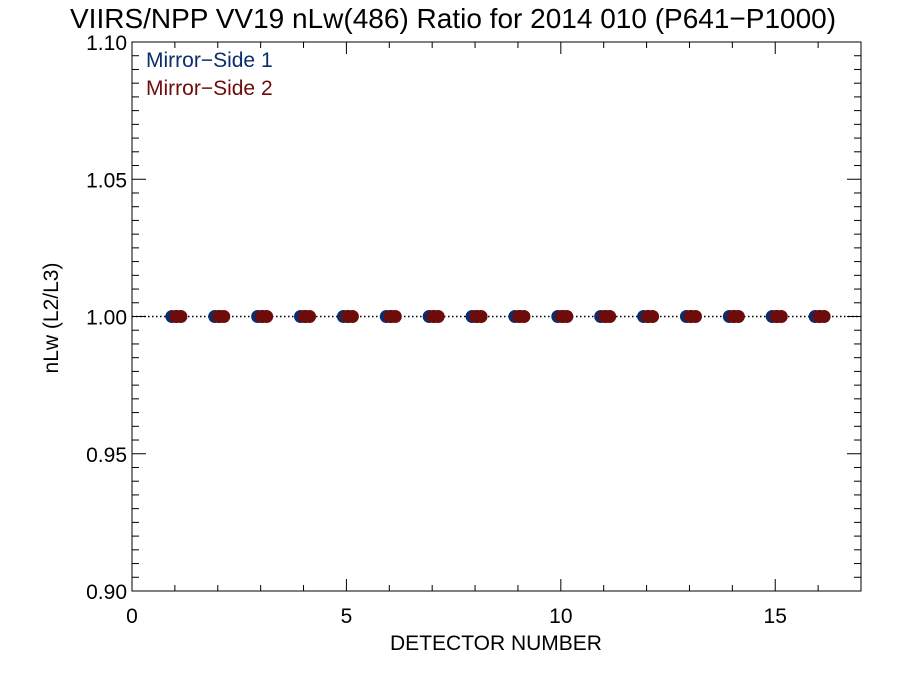 This screenshot has width=900, height=675. Describe the element at coordinates (106, 592) in the screenshot. I see `y-tick-label: 0.90` at that location.